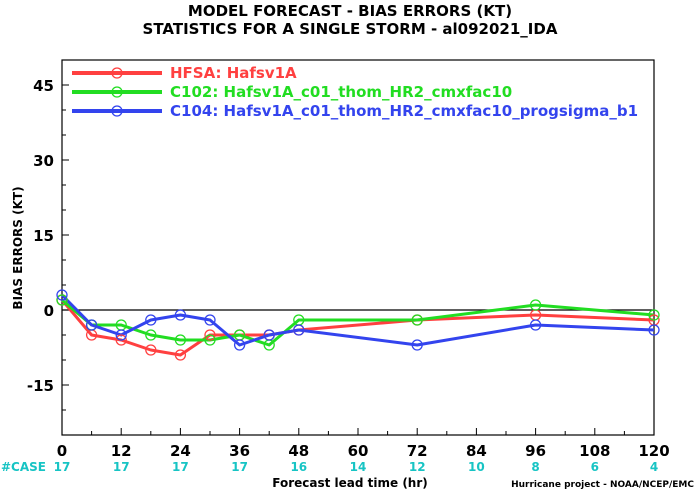  I want to click on x-axis-label: Forecast lead time (hr), so click(350, 483).